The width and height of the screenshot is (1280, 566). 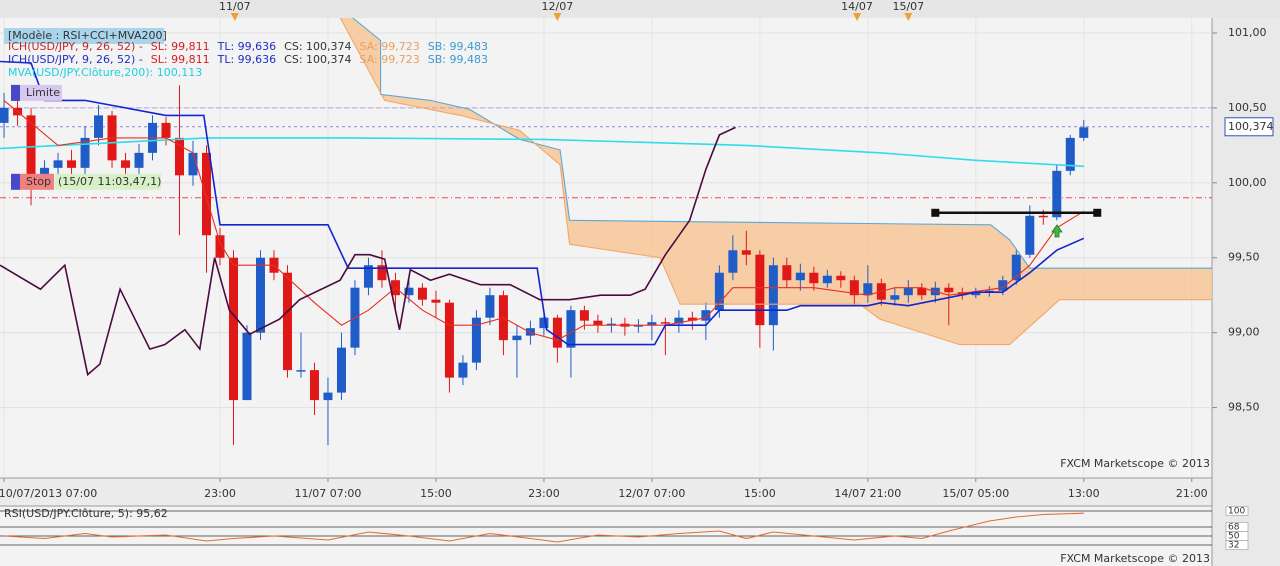 What do you see at coordinates (38, 181) in the screenshot?
I see `stop-label: Stop` at bounding box center [38, 181].